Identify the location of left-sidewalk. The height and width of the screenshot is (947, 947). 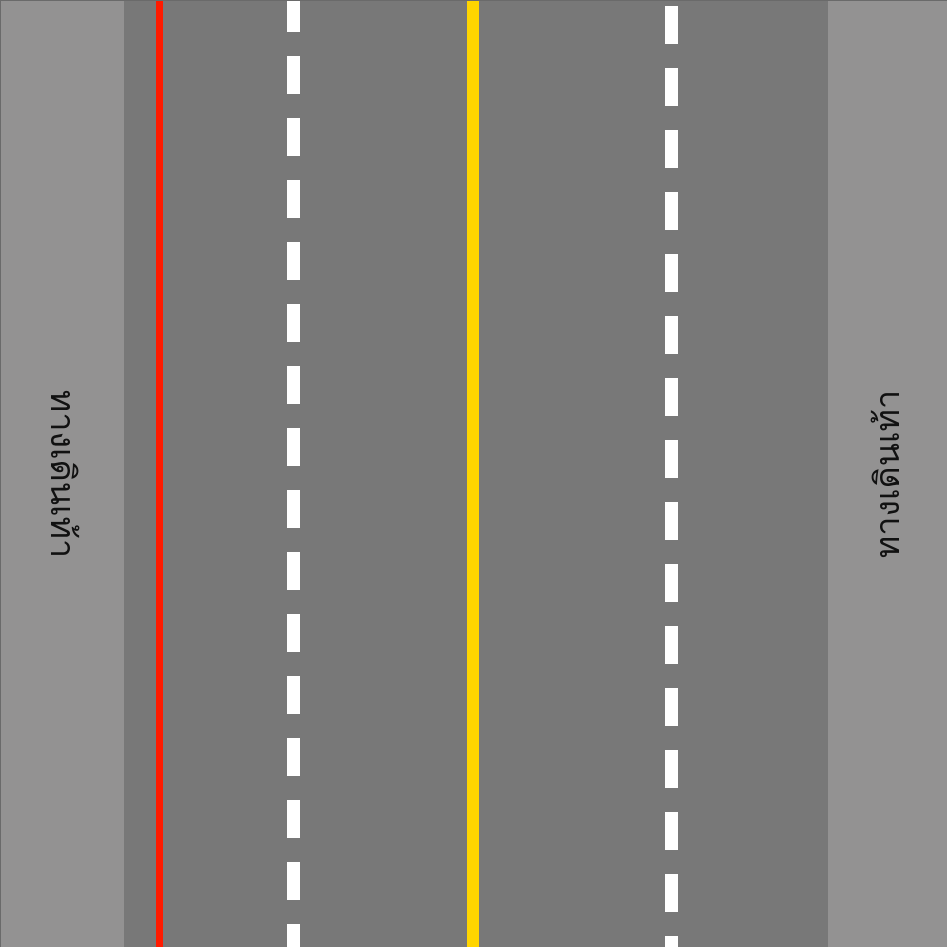
(62, 474).